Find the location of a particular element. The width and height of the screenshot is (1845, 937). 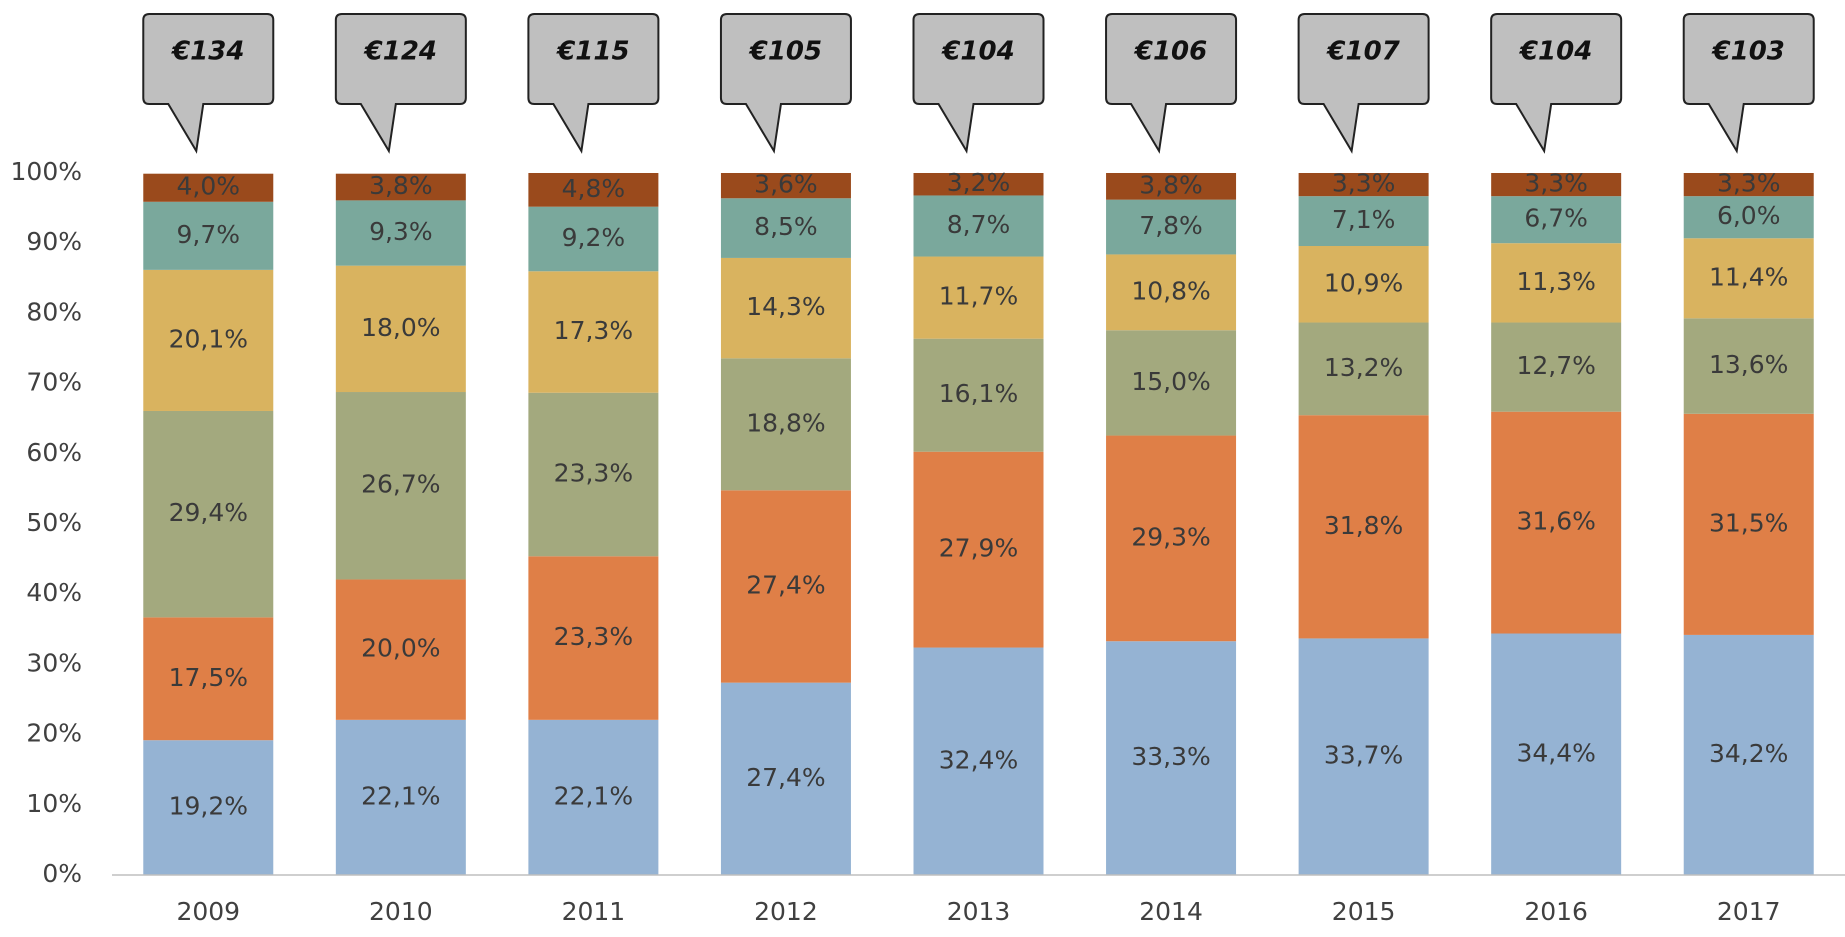

data-label: 7,1% is located at coordinates (1364, 219).